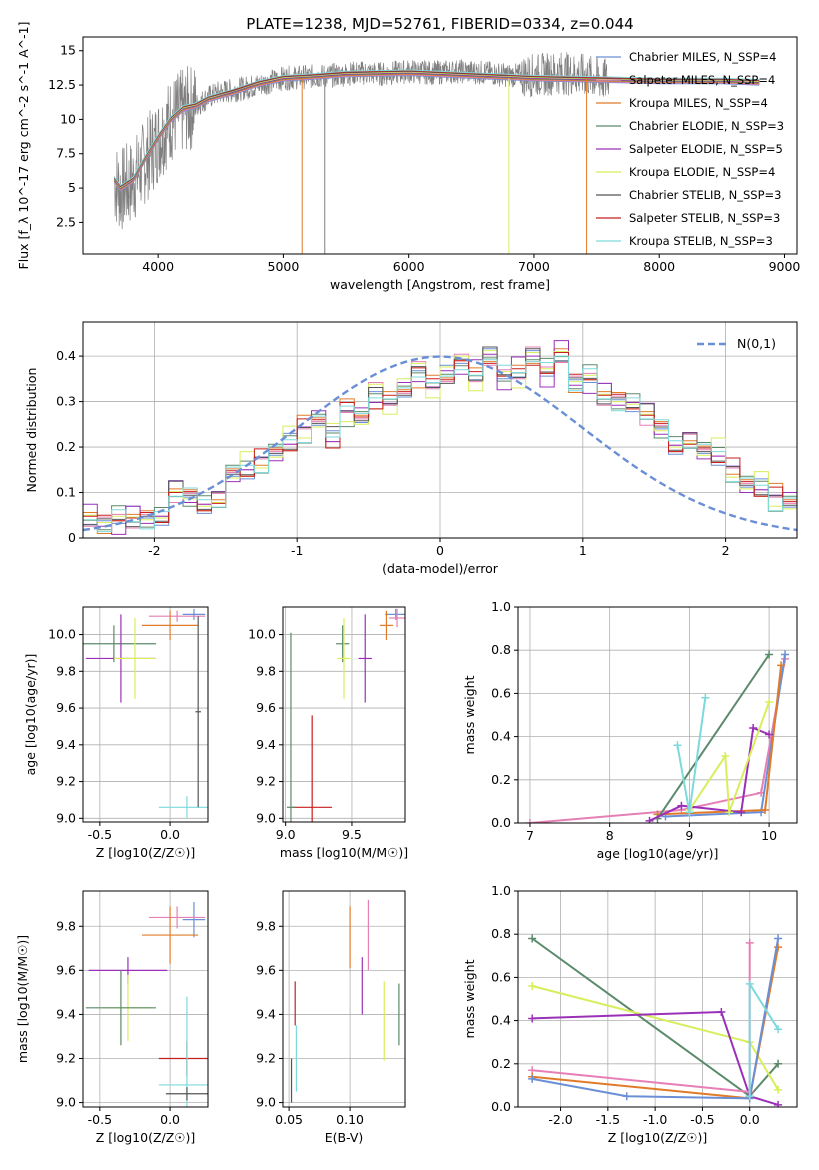  I want to click on y-tick-label: 0.3, so click(66, 401).